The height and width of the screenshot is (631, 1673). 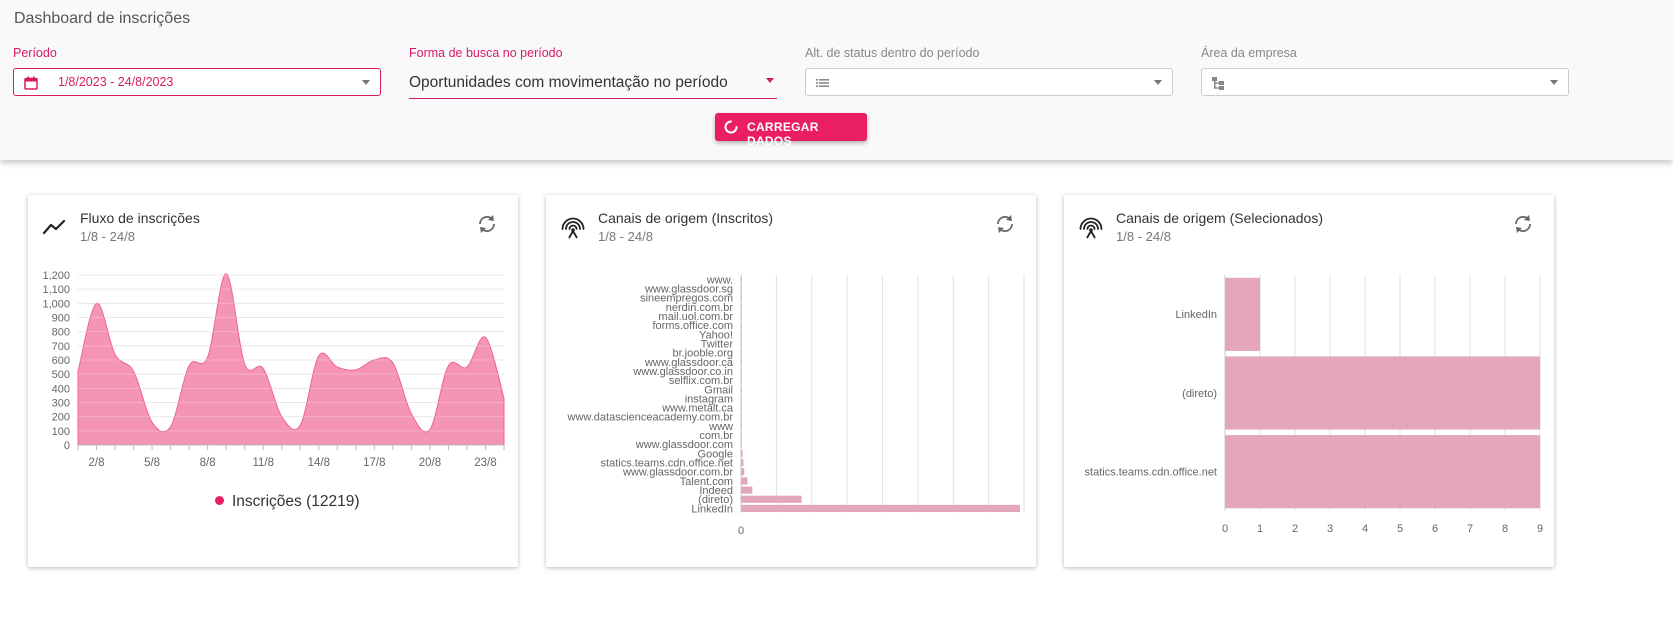 I want to click on category-label: br.jooble.org, so click(x=702, y=354).